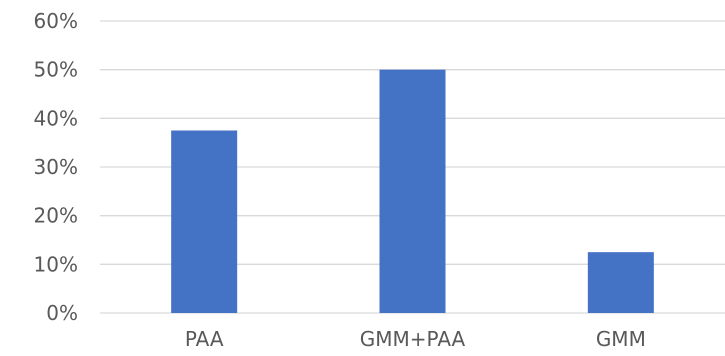 This screenshot has width=725, height=356. I want to click on y-tick-label: 20%, so click(56, 216).